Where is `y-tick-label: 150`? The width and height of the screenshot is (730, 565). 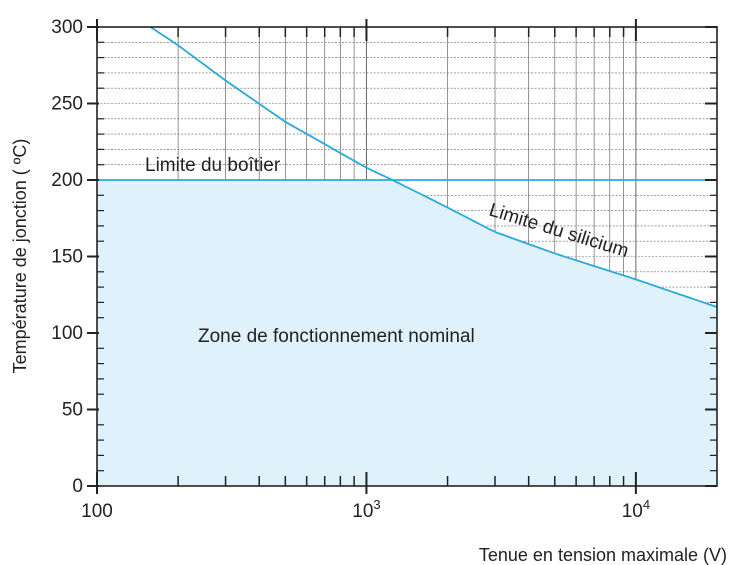
y-tick-label: 150 is located at coordinates (67, 257).